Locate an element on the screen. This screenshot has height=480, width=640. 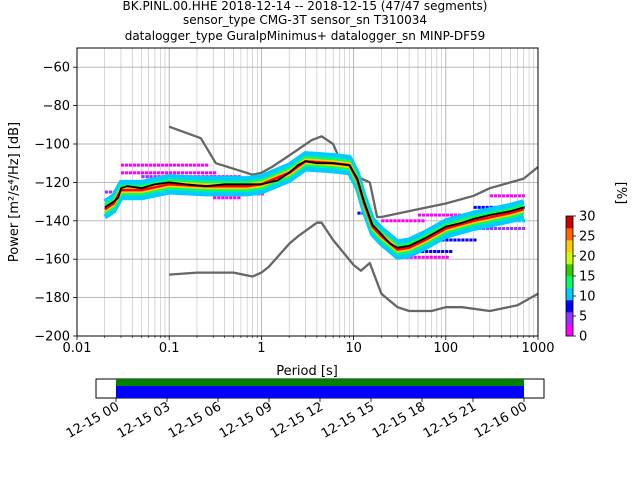
colorbar-tick-label: 25 is located at coordinates (587, 237).